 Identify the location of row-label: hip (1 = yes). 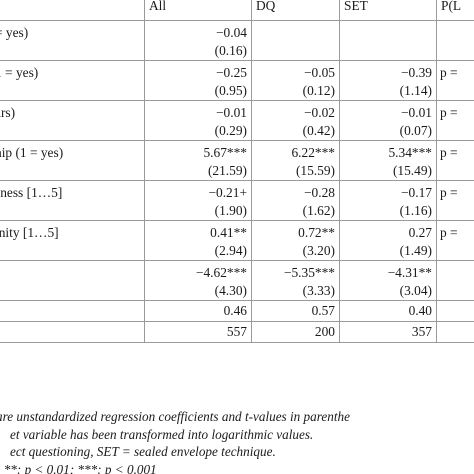
(72, 160).